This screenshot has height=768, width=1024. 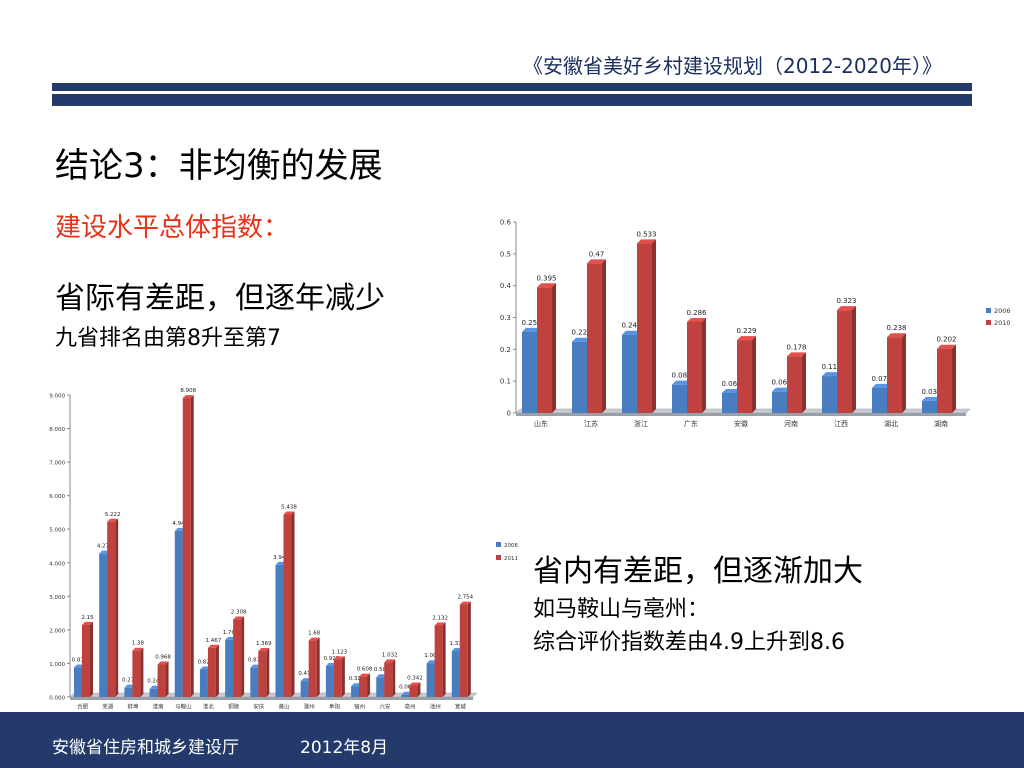 I want to click on bar-value-label: 0.278, so click(x=130, y=681).